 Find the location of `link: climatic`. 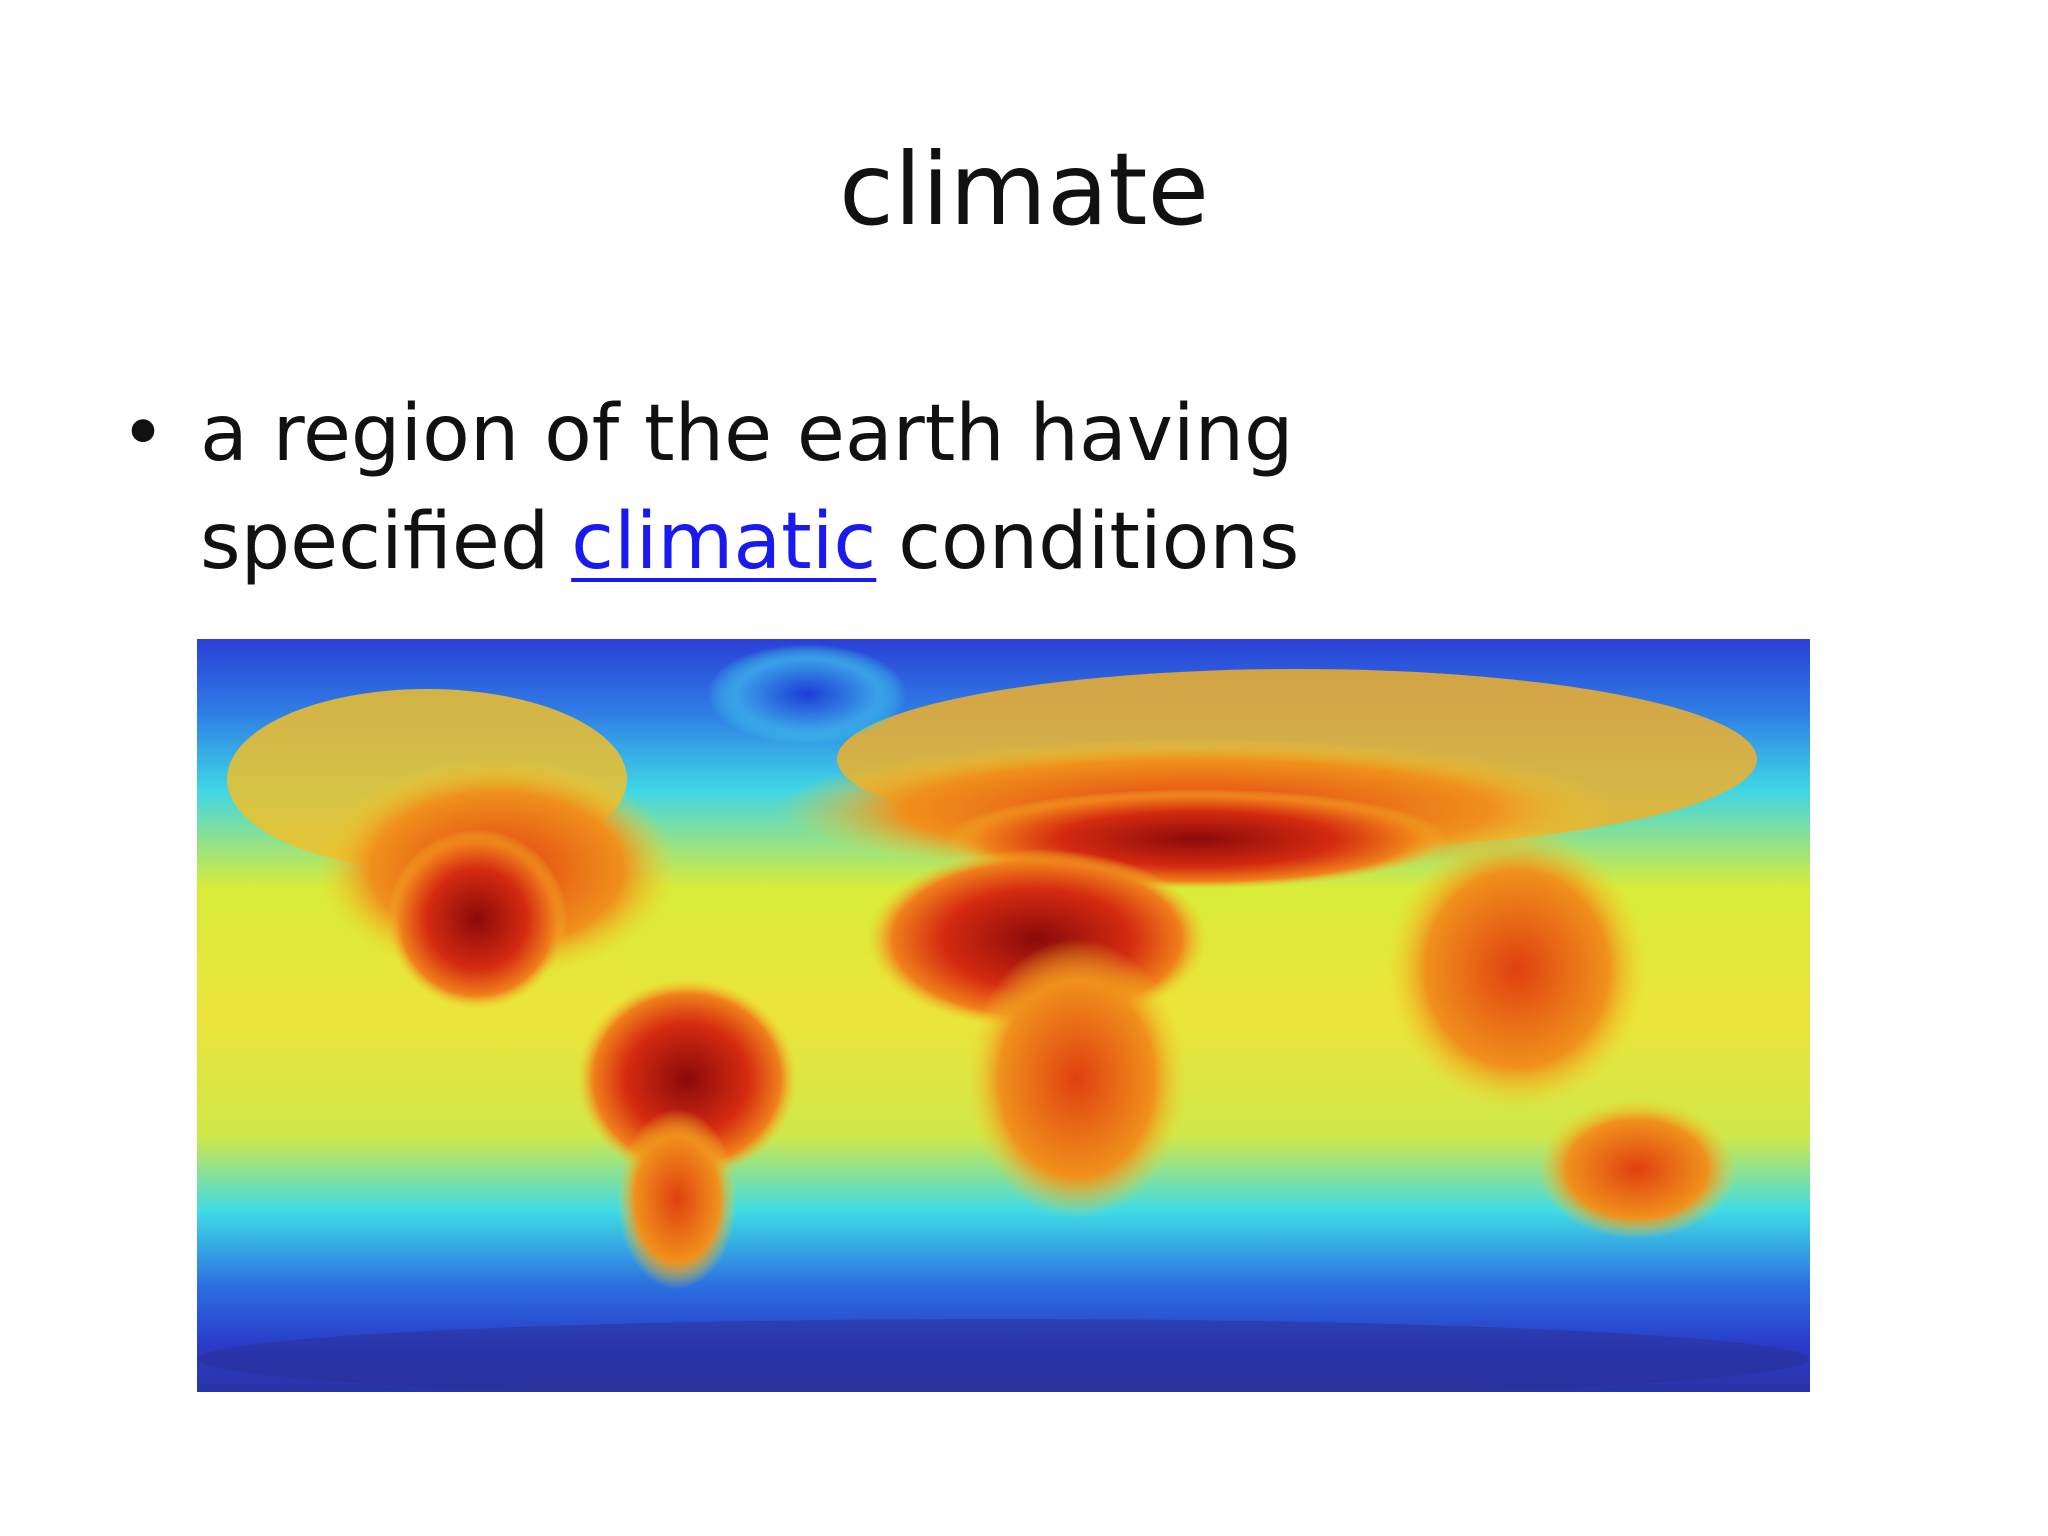

link: climatic is located at coordinates (724, 542).